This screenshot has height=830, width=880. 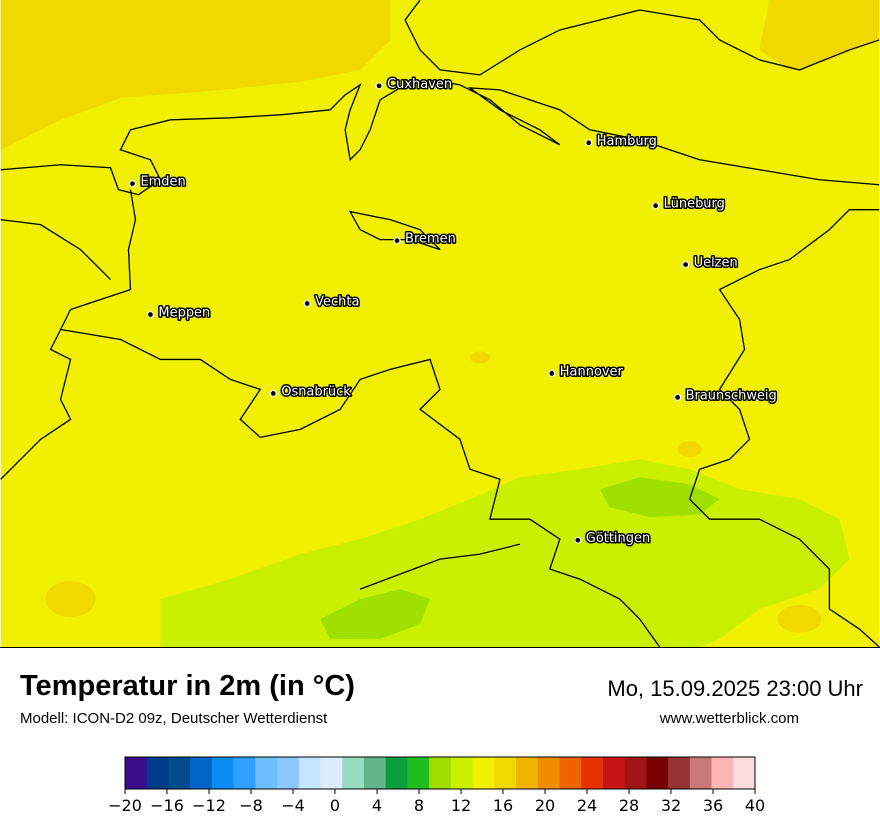 What do you see at coordinates (251, 805) in the screenshot?
I see `legend-tick-label: −8` at bounding box center [251, 805].